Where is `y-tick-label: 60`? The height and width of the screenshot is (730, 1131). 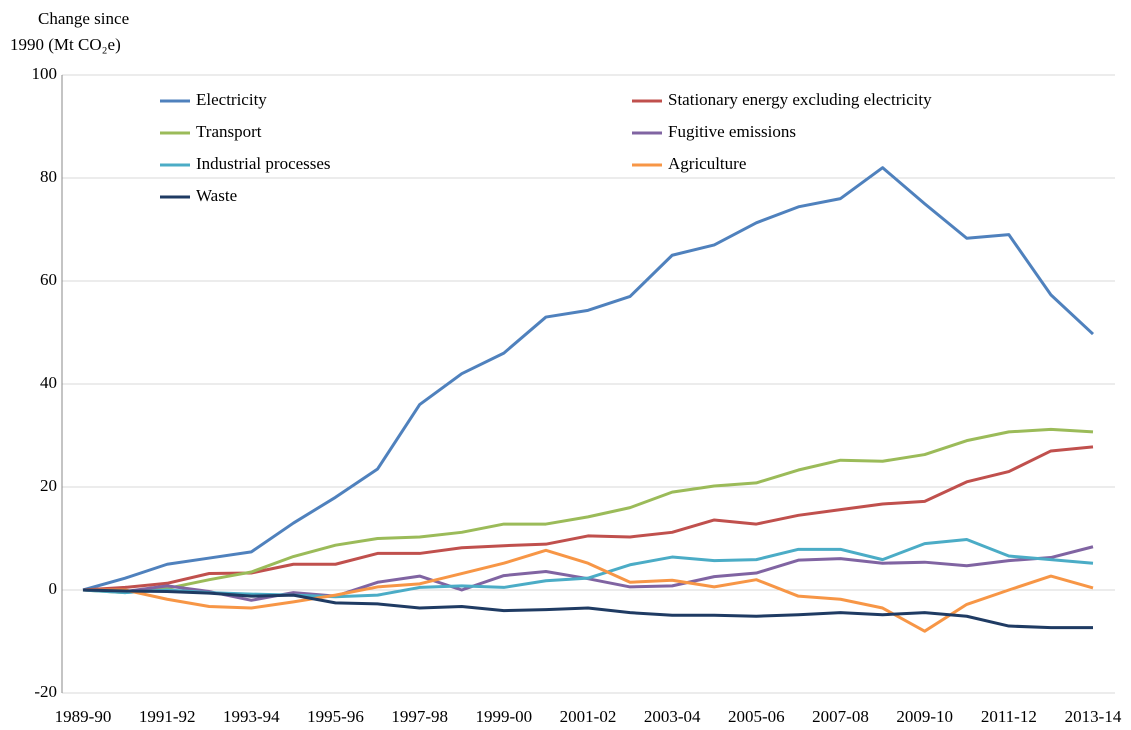
y-tick-label: 60 is located at coordinates (48, 279).